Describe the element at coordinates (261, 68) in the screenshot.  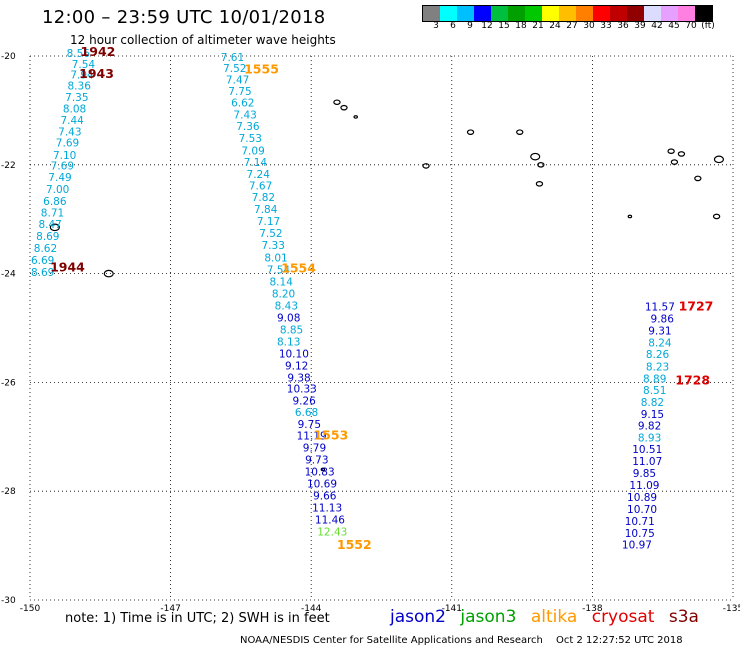
I see `pass-label: 1555` at that location.